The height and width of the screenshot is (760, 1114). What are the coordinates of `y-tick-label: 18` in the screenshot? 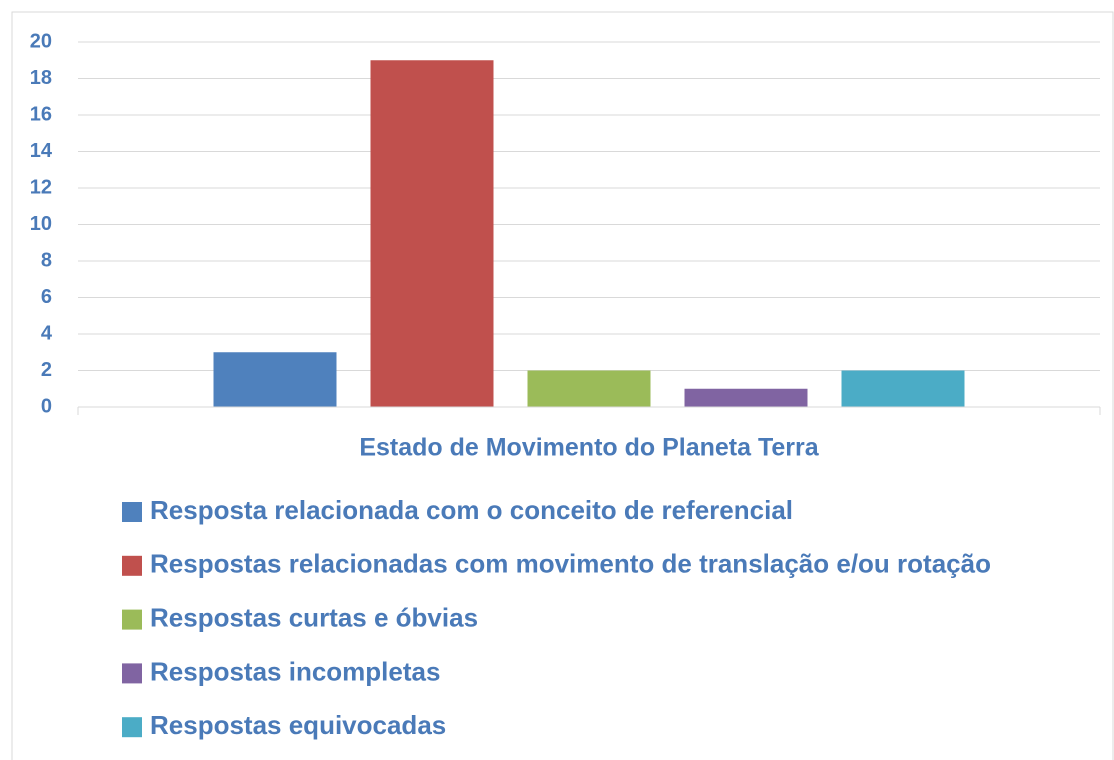 It's located at (41, 78).